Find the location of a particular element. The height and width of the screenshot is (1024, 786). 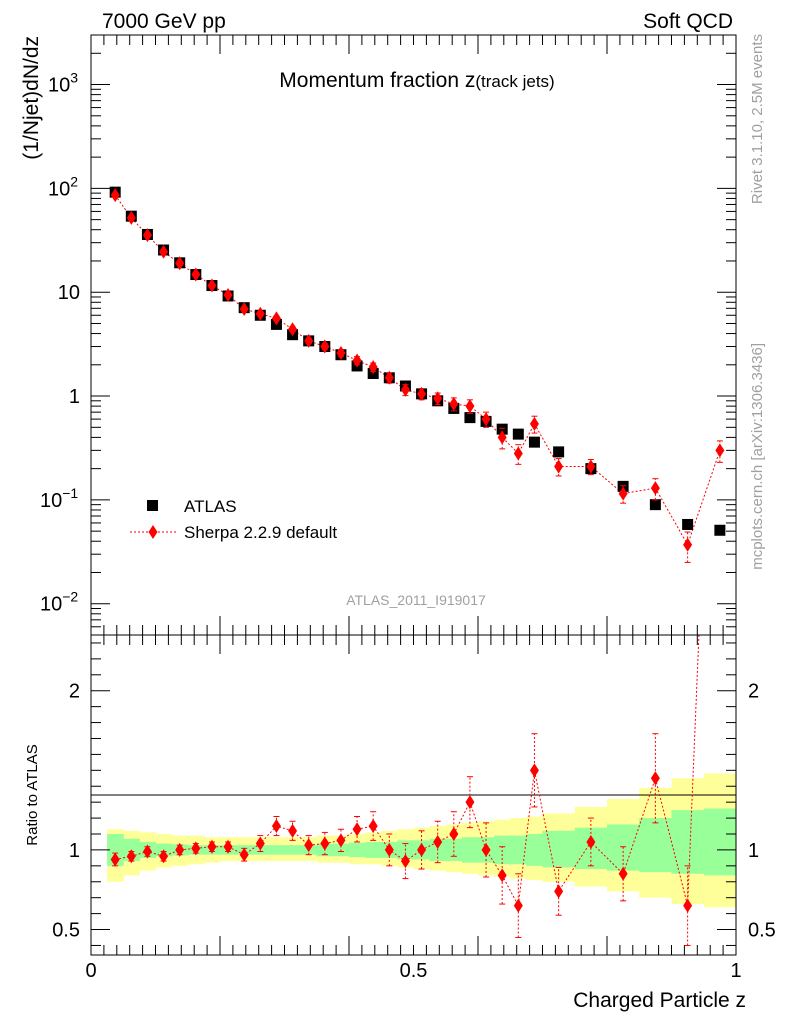

rivet-version-label: Rivet 3.1.10, 2.5M events is located at coordinates (757, 119).